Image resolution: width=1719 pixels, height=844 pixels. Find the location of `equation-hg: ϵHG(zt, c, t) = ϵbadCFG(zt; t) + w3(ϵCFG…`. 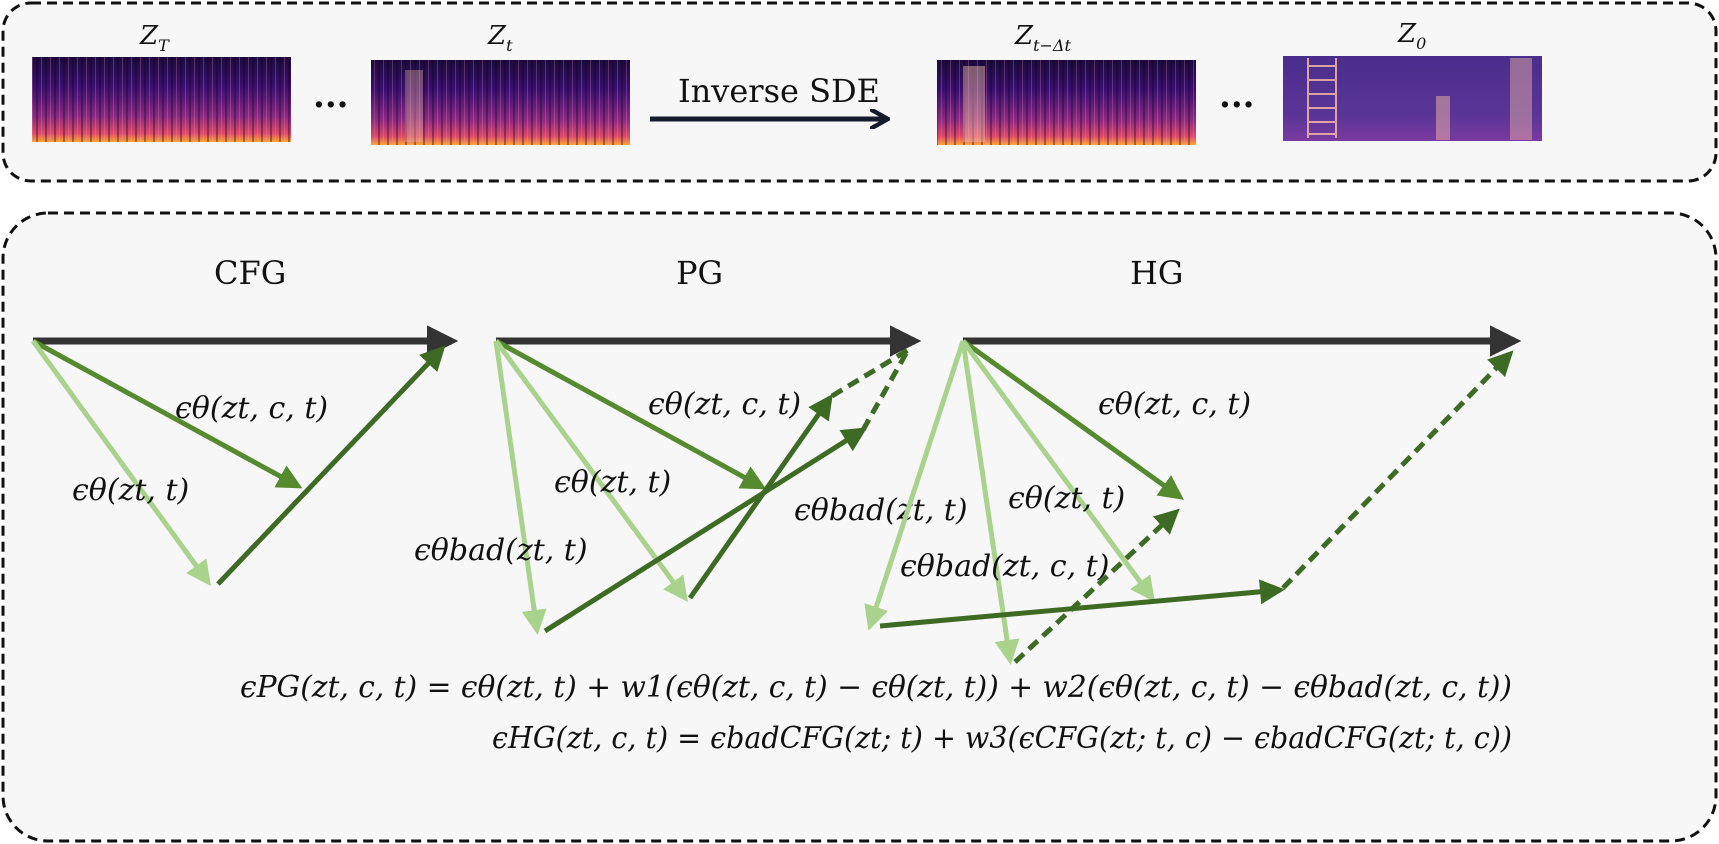

equation-hg: ϵHG(zt, c, t) = ϵbadCFG(zt; t) + w3(ϵCFG… is located at coordinates (1002, 738).